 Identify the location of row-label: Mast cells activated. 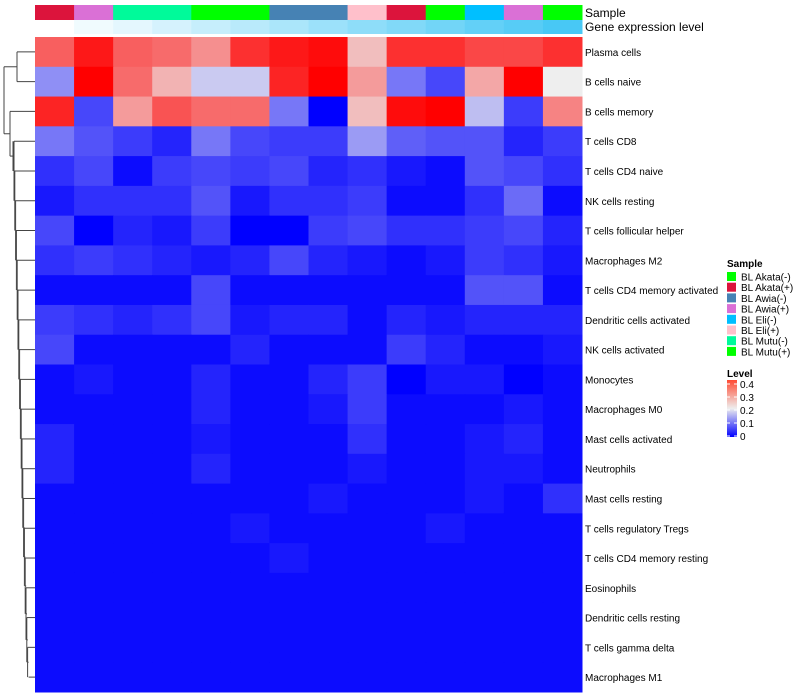
(628, 440).